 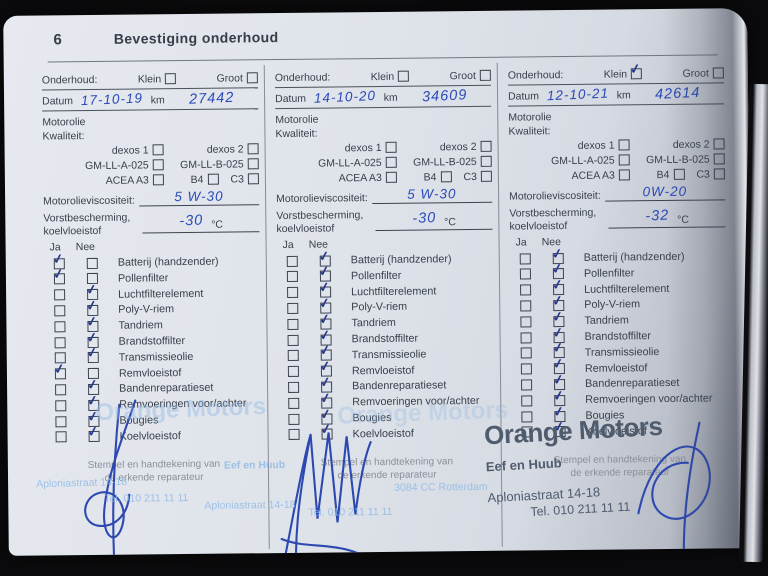 I want to click on groot-label: Groot, so click(x=462, y=75).